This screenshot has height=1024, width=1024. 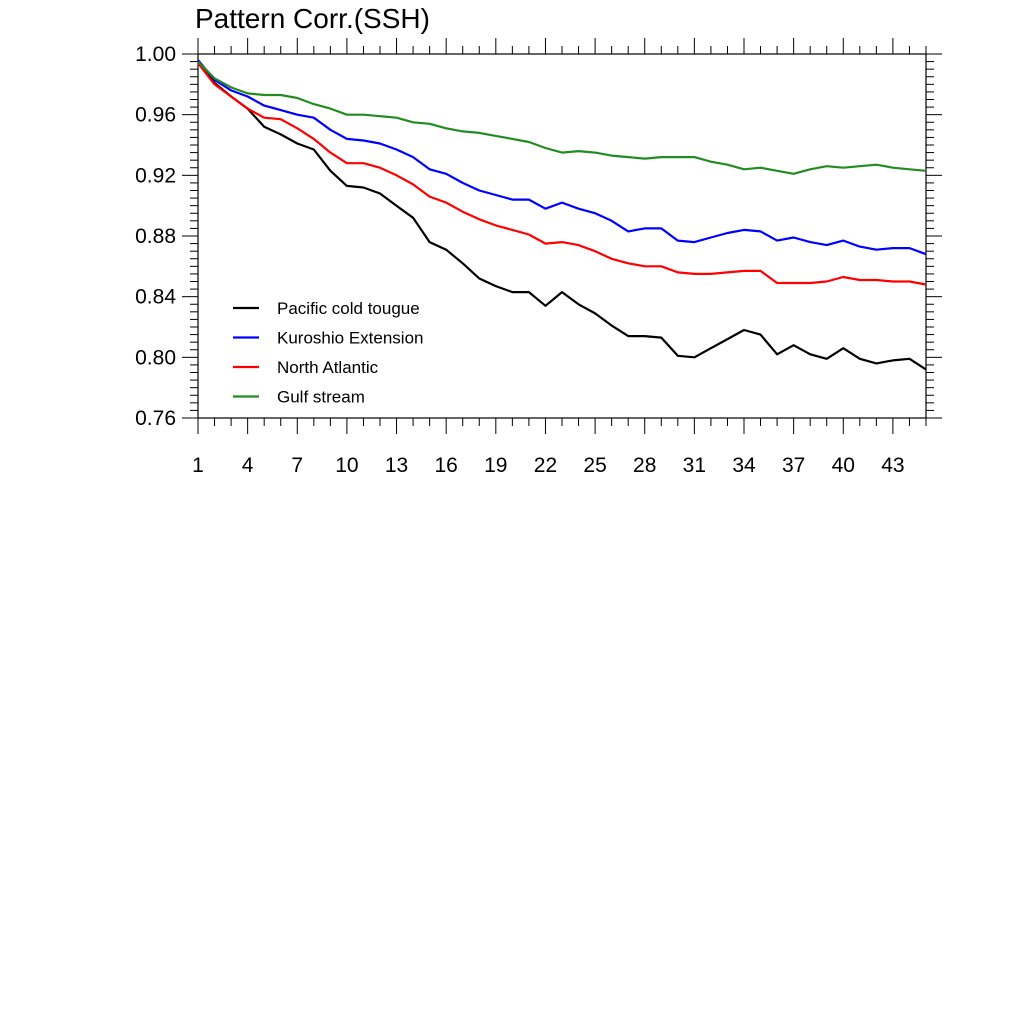 What do you see at coordinates (644, 465) in the screenshot?
I see `x-tick-label: 28` at bounding box center [644, 465].